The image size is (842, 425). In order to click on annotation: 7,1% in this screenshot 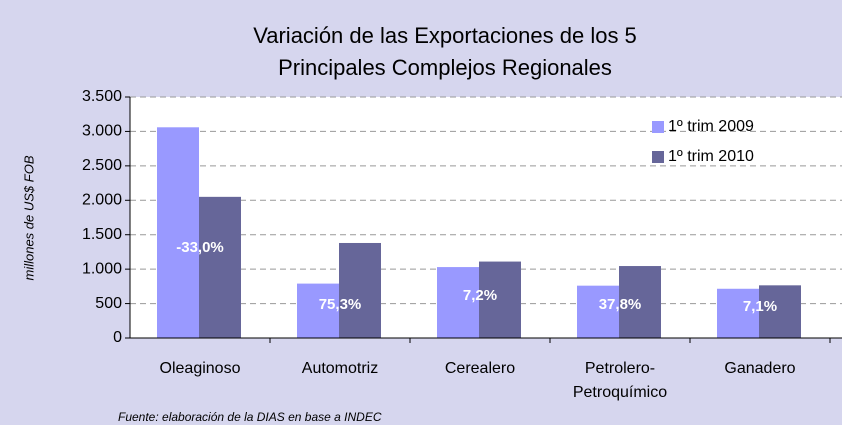, I will do `click(760, 306)`.